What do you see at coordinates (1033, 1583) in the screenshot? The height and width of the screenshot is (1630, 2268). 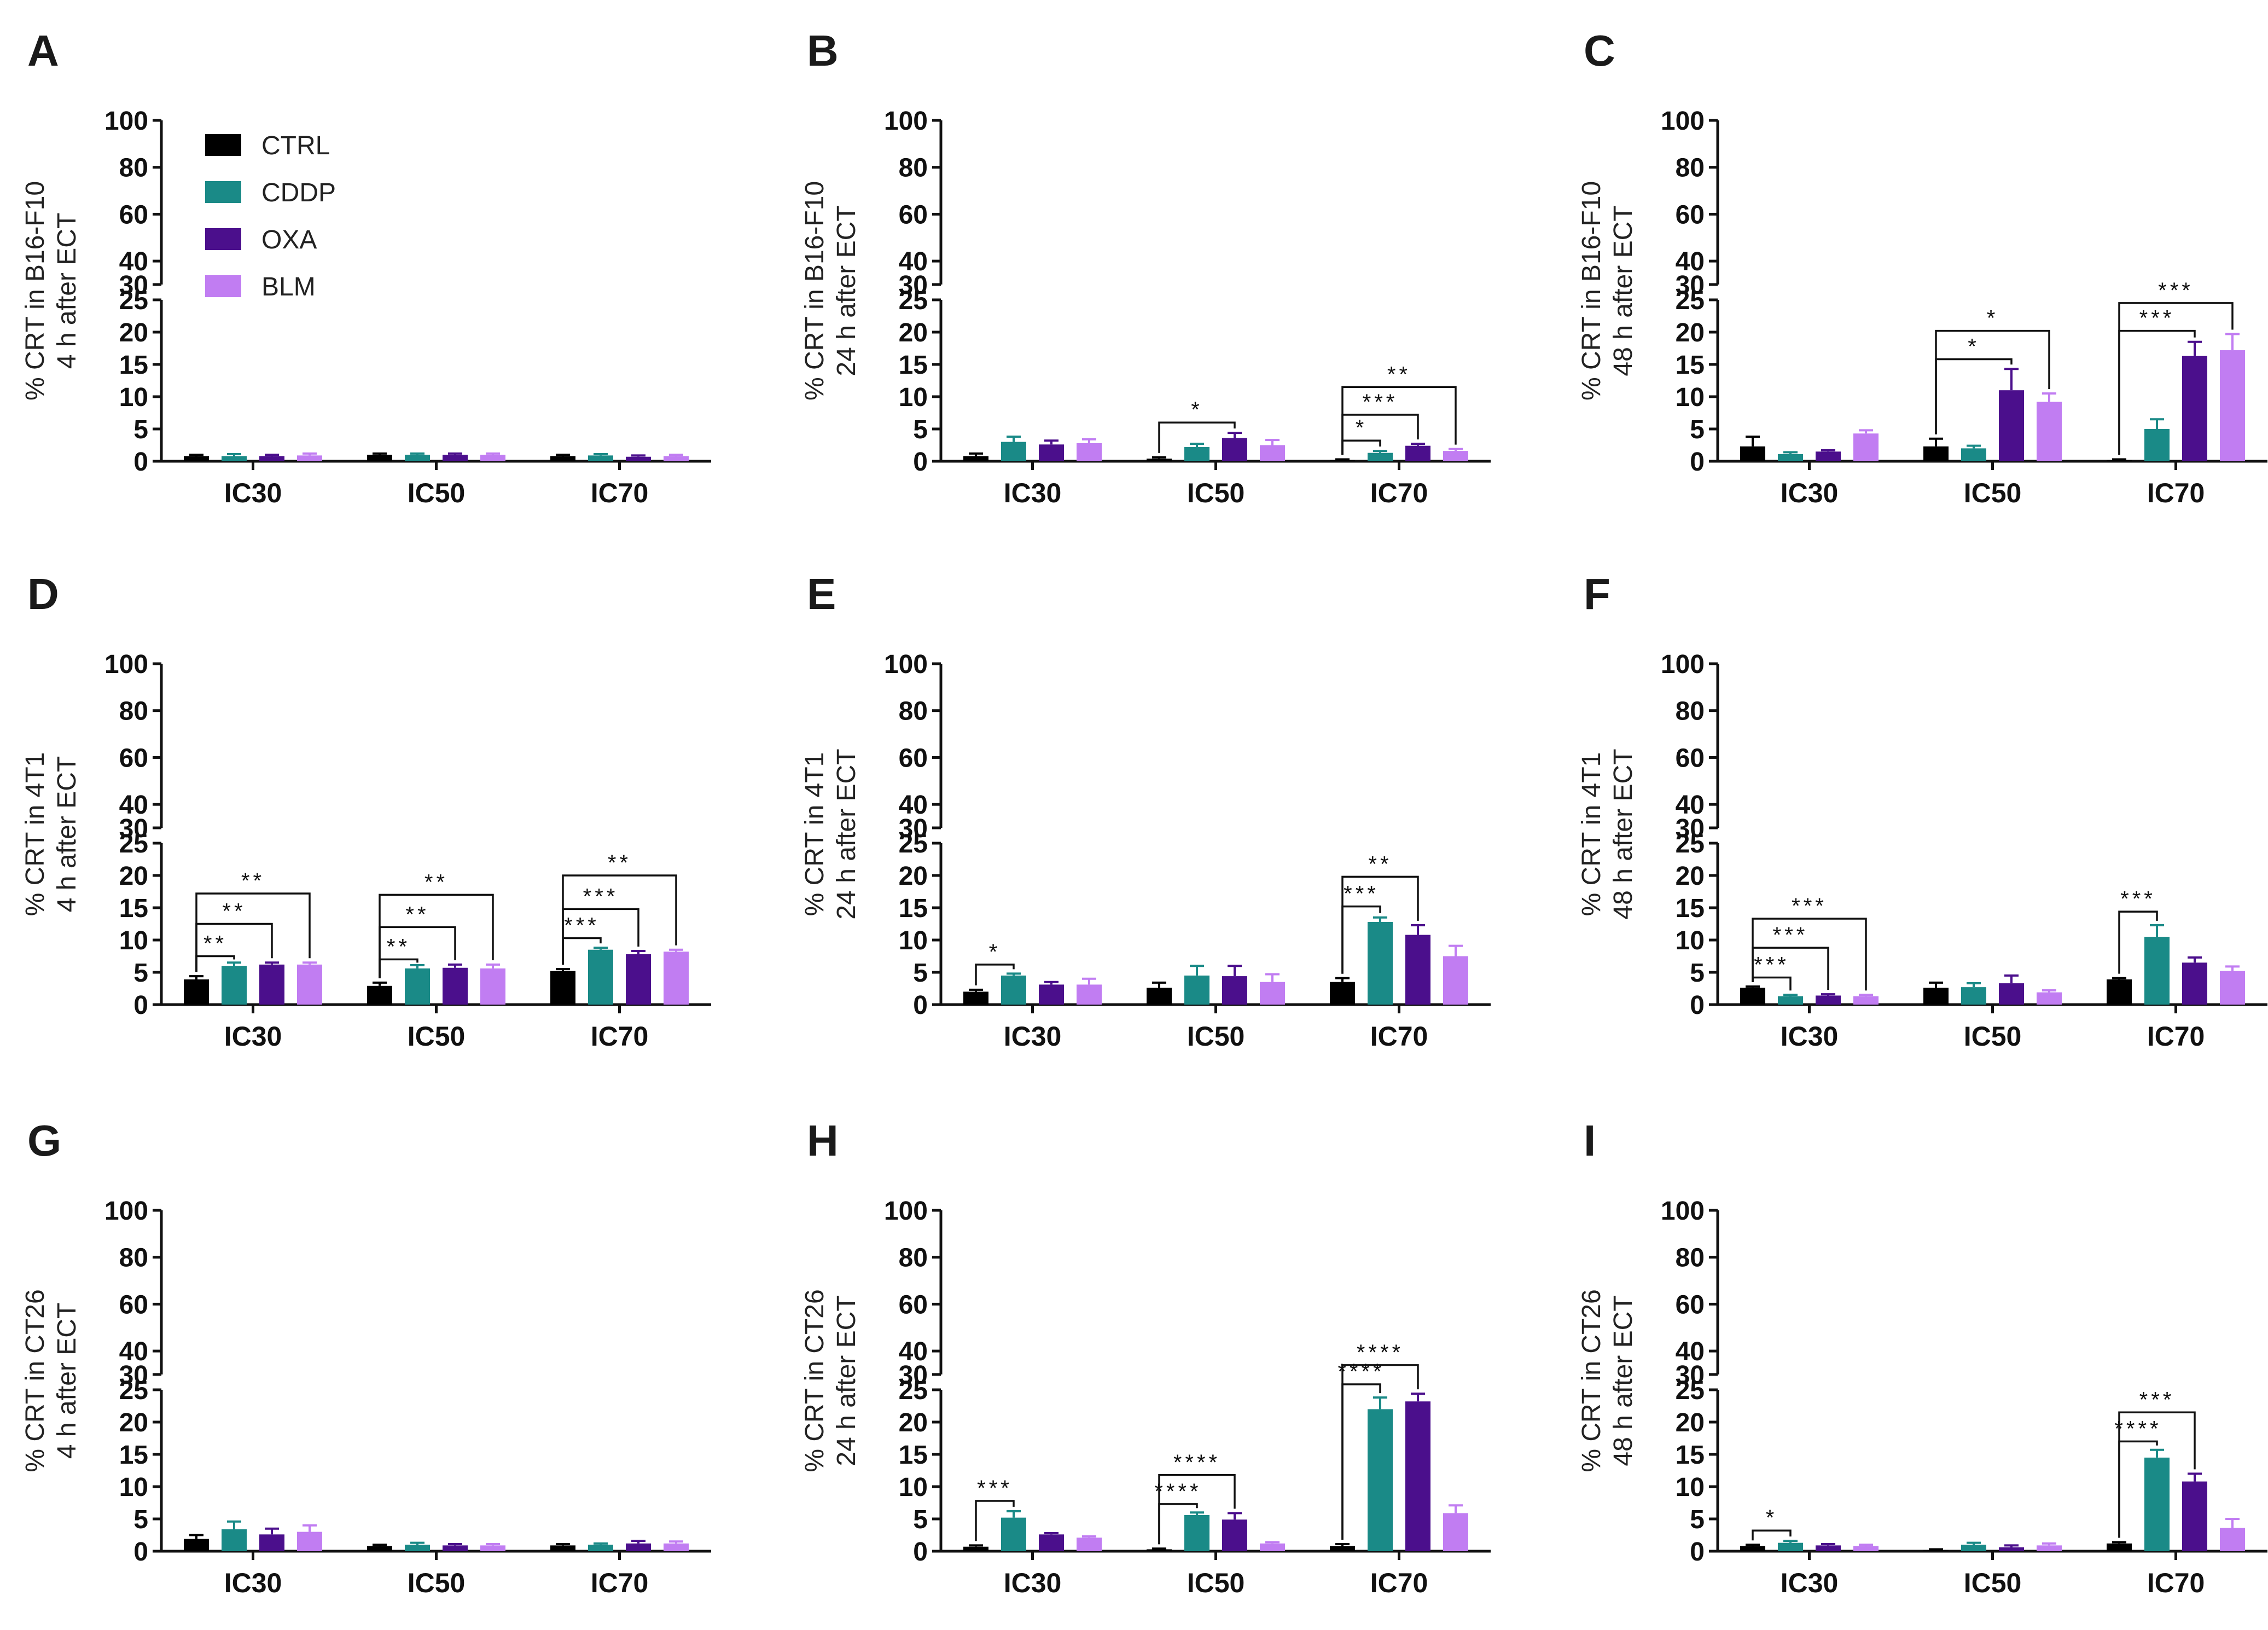 I see `x-tick-label: IC30` at bounding box center [1033, 1583].